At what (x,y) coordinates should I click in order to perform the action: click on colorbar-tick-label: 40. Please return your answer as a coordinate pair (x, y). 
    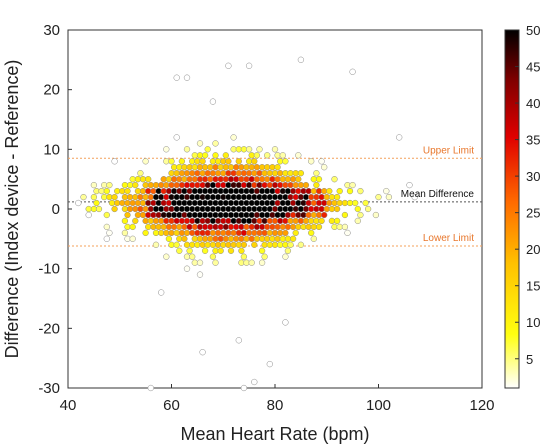
    Looking at the image, I should click on (533, 103).